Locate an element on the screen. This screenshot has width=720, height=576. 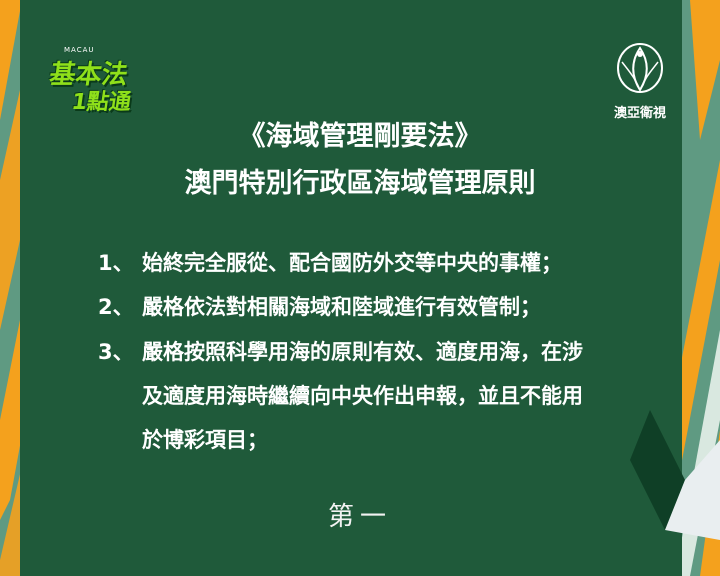
channel-logo: 澳亞衛視 is located at coordinates (640, 83).